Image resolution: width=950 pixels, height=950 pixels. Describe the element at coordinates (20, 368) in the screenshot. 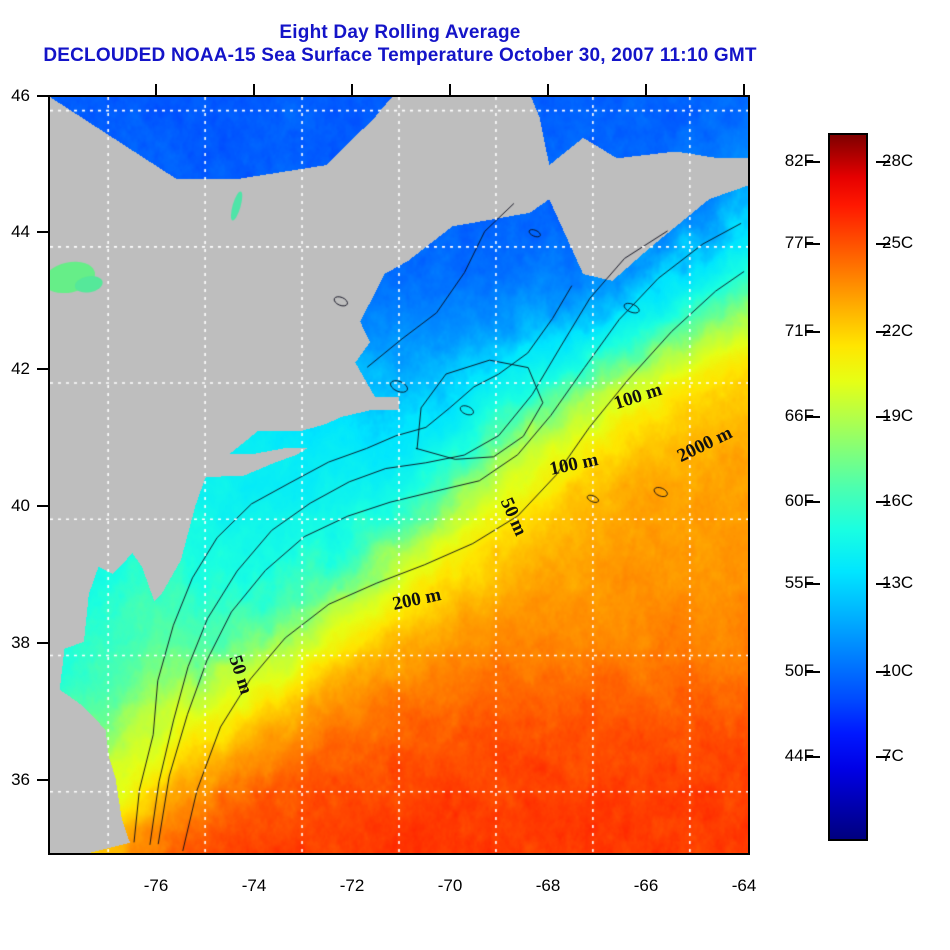

I see `y-axis-label: 42` at that location.